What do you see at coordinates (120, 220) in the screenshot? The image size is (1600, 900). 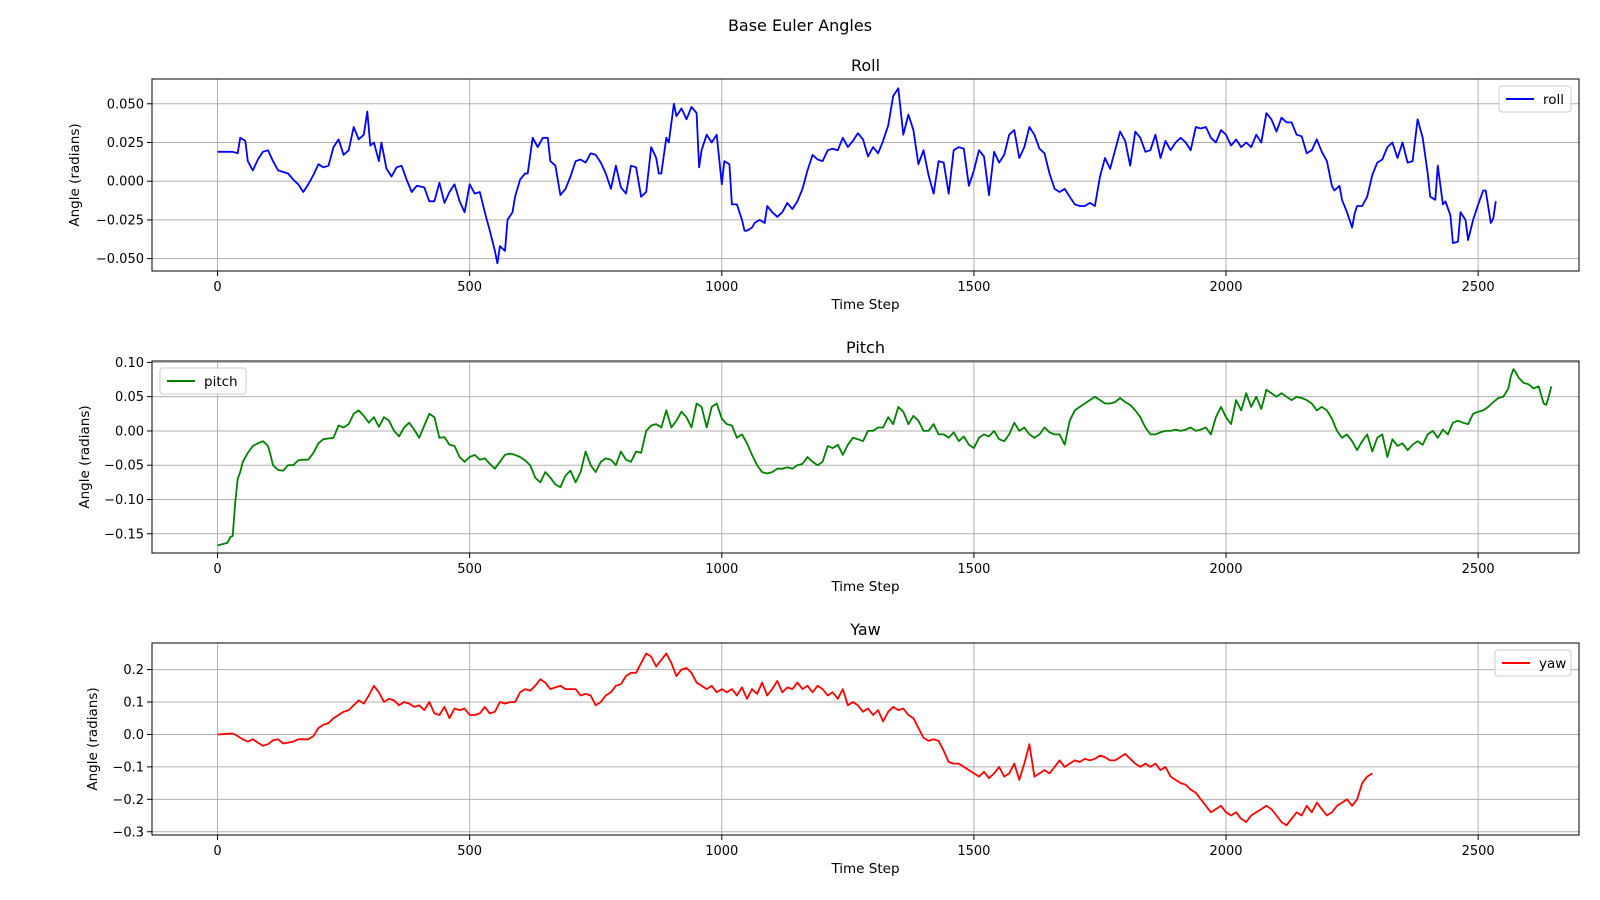 I see `y-tick-label: −0.025` at bounding box center [120, 220].